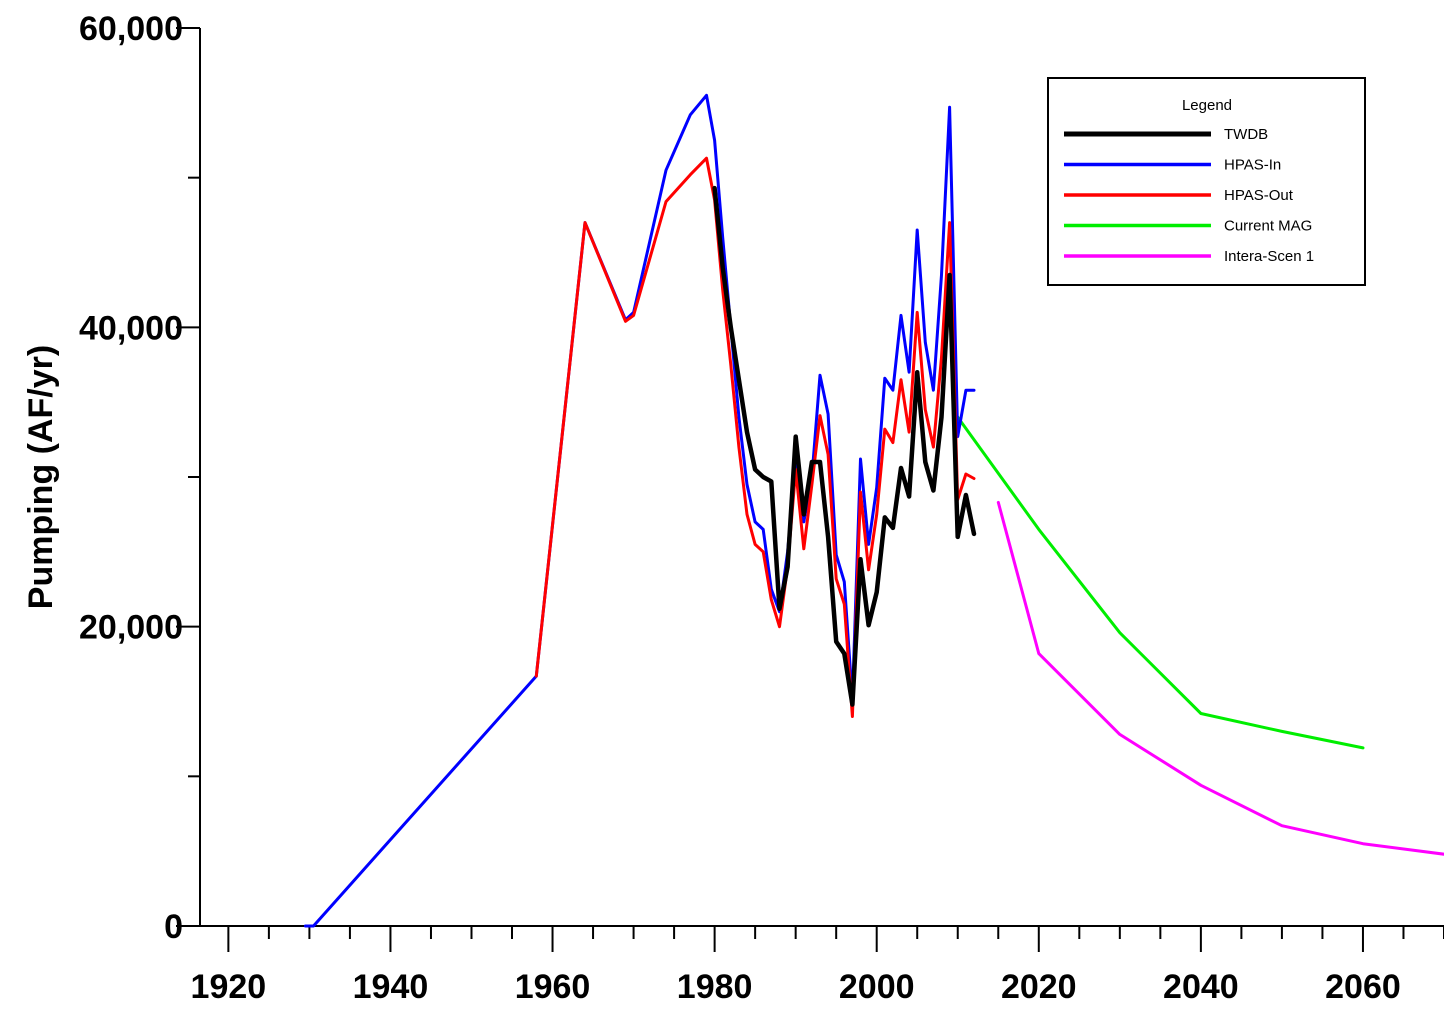  What do you see at coordinates (173, 927) in the screenshot?
I see `y-tick-label: 0` at bounding box center [173, 927].